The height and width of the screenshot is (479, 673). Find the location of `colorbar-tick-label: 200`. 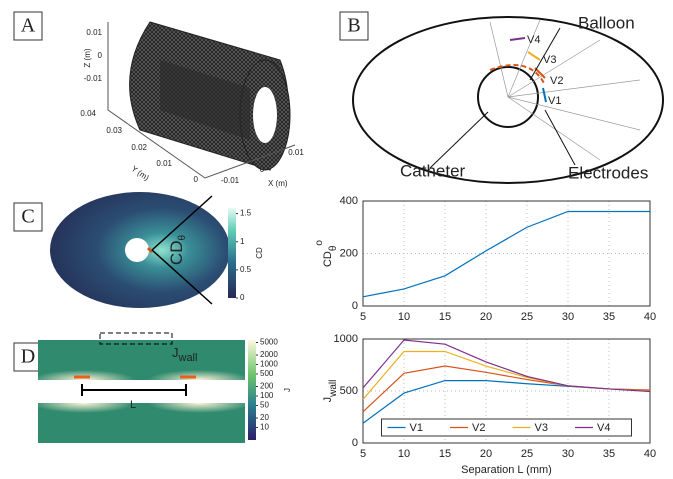

colorbar-tick-label: 200 is located at coordinates (267, 386).